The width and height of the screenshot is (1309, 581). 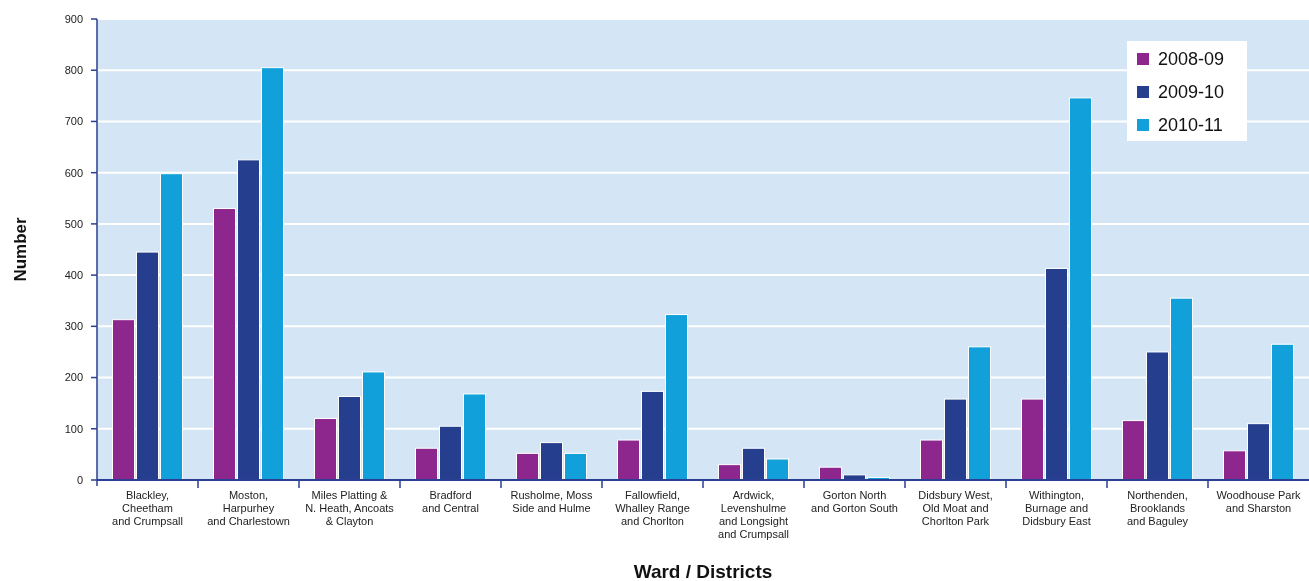 What do you see at coordinates (248, 508) in the screenshot?
I see `x-tick-label: Moston, Harpurhey and Charlestown` at bounding box center [248, 508].